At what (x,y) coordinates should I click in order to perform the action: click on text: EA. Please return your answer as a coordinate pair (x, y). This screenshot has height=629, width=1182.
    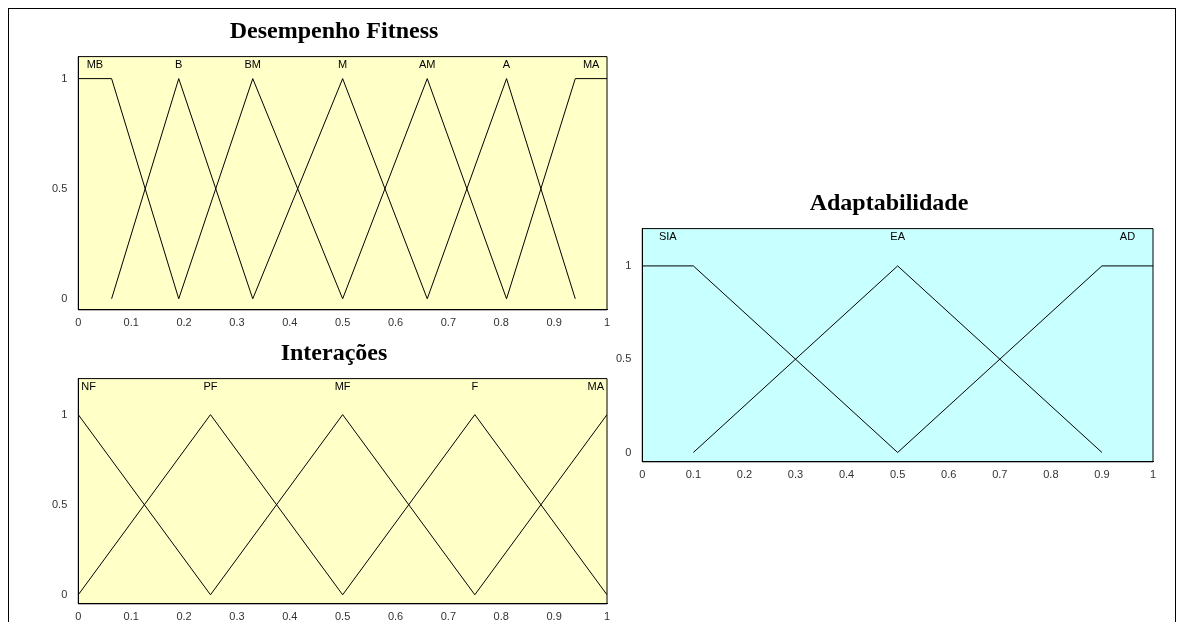
    Looking at the image, I should click on (898, 236).